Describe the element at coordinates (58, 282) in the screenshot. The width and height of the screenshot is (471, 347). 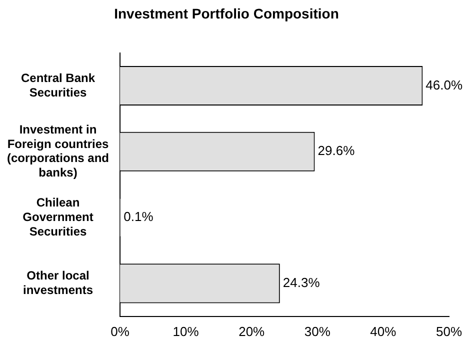
I see `y-tick-label: Other local investments` at that location.